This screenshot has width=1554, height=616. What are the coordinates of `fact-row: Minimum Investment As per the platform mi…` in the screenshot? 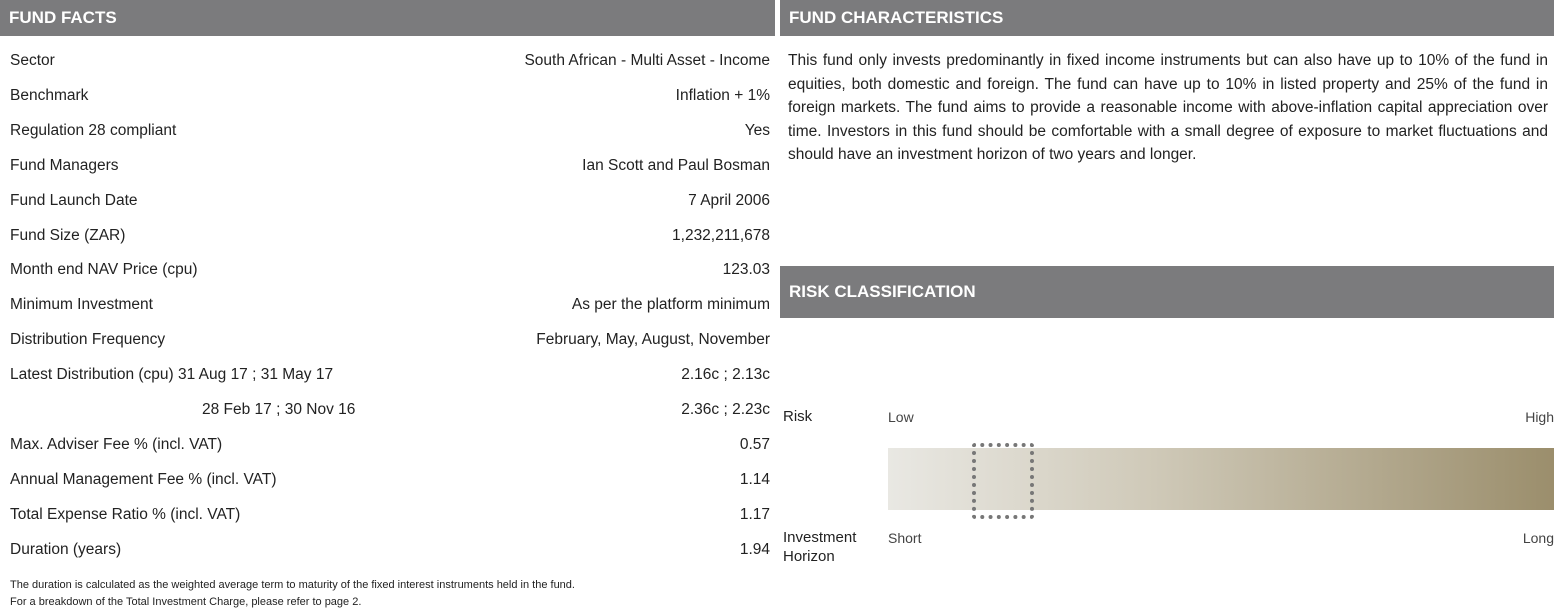 It's located at (390, 305).